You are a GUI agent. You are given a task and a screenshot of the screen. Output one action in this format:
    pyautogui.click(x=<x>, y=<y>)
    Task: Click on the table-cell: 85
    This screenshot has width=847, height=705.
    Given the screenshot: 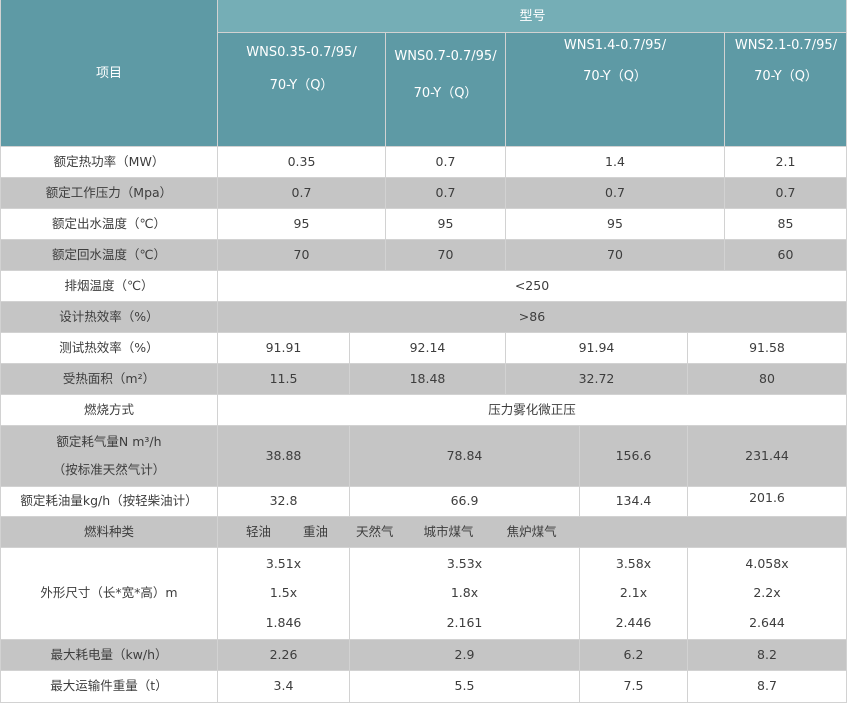 What is the action you would take?
    pyautogui.click(x=785, y=223)
    